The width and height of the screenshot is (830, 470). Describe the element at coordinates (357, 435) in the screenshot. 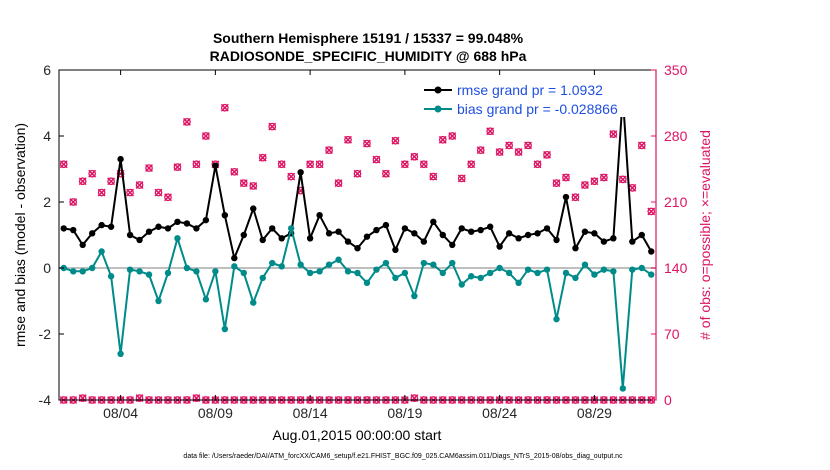

I see `x-axis-label: Aug.01,2015 00:00:00 start` at that location.